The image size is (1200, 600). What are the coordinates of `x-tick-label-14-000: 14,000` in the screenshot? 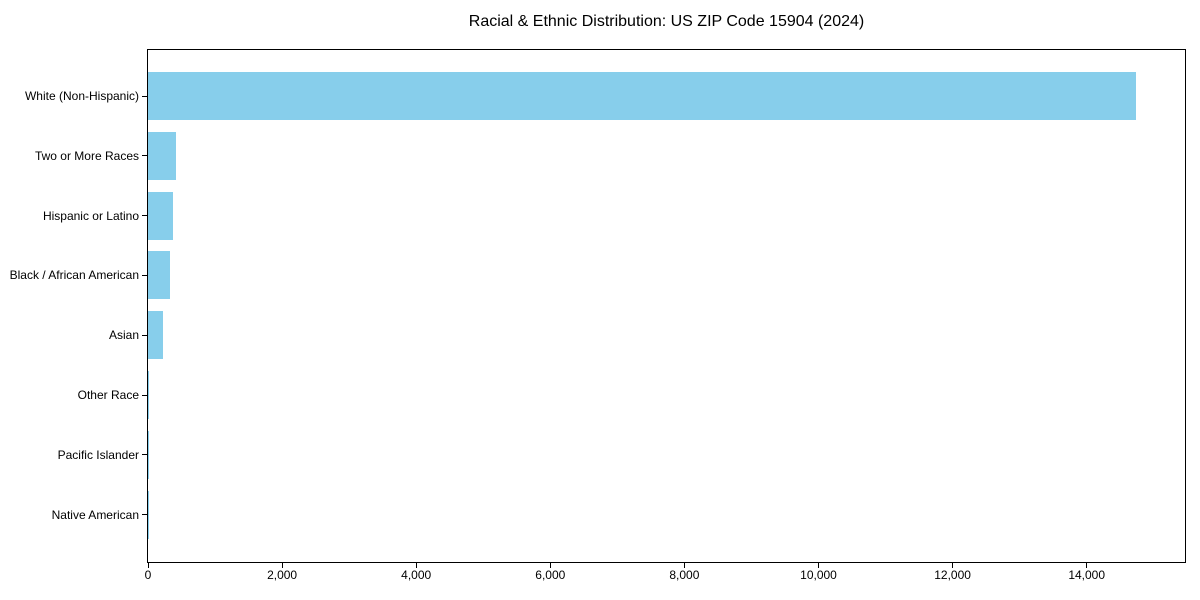 It's located at (1087, 575).